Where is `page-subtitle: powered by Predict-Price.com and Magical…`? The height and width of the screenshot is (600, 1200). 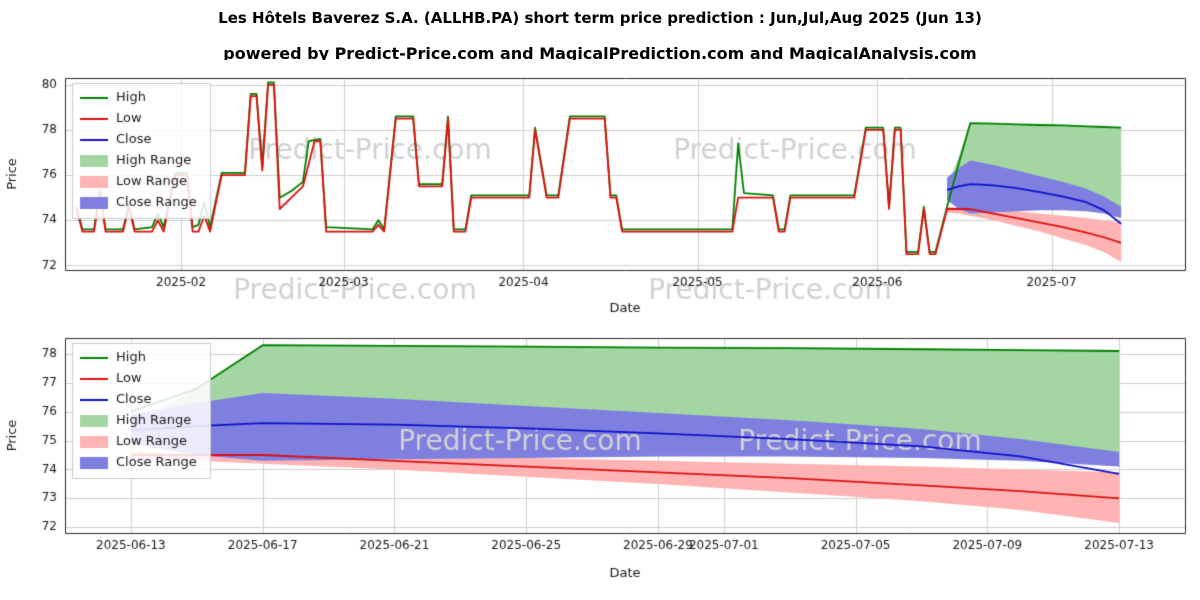 page-subtitle: powered by Predict-Price.com and Magical… is located at coordinates (600, 53).